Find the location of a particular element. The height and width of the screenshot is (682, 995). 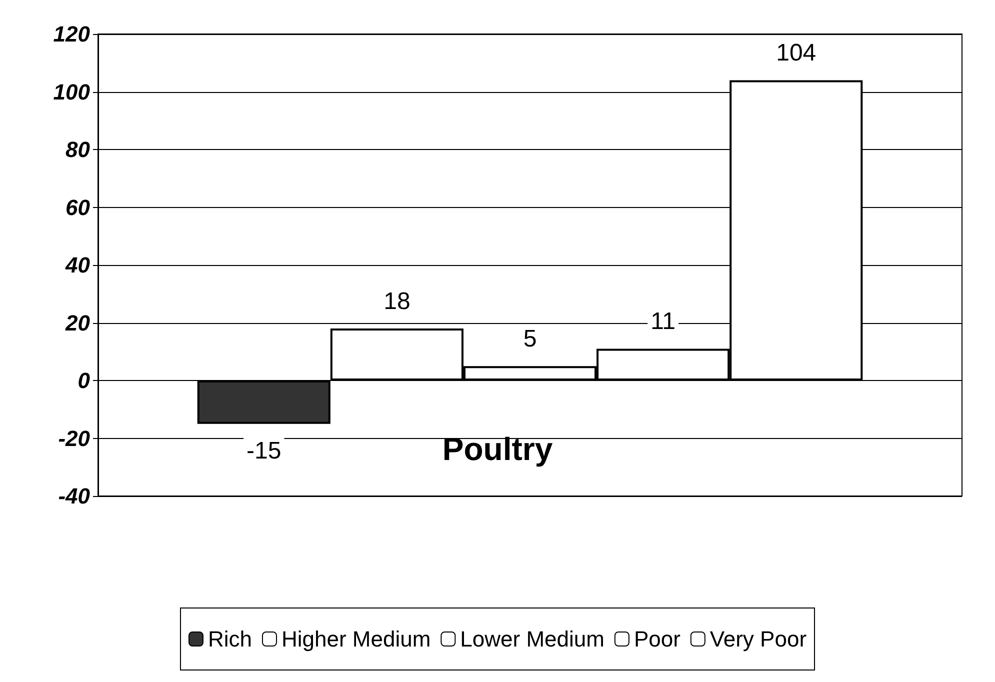

legend-label: Lower Medium is located at coordinates (532, 639).